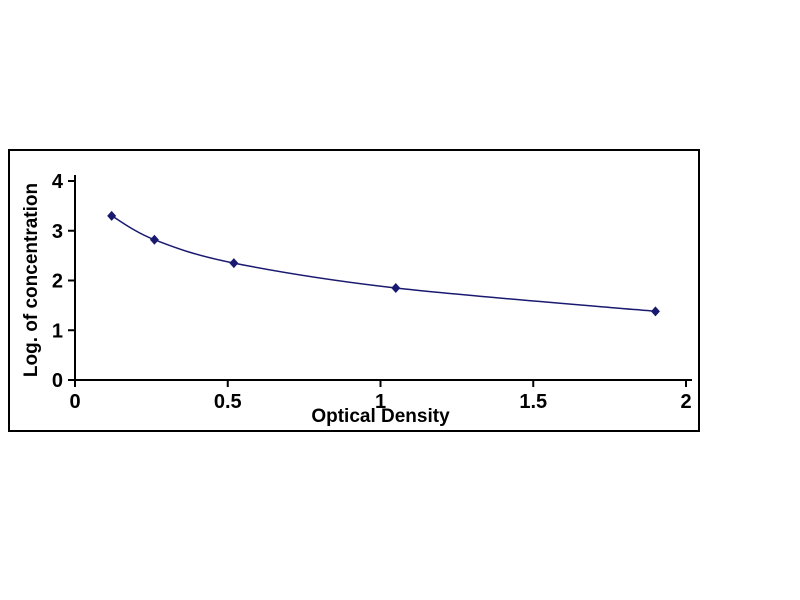 The height and width of the screenshot is (600, 800). What do you see at coordinates (533, 402) in the screenshot?
I see `x-tick-label: 1.5` at bounding box center [533, 402].